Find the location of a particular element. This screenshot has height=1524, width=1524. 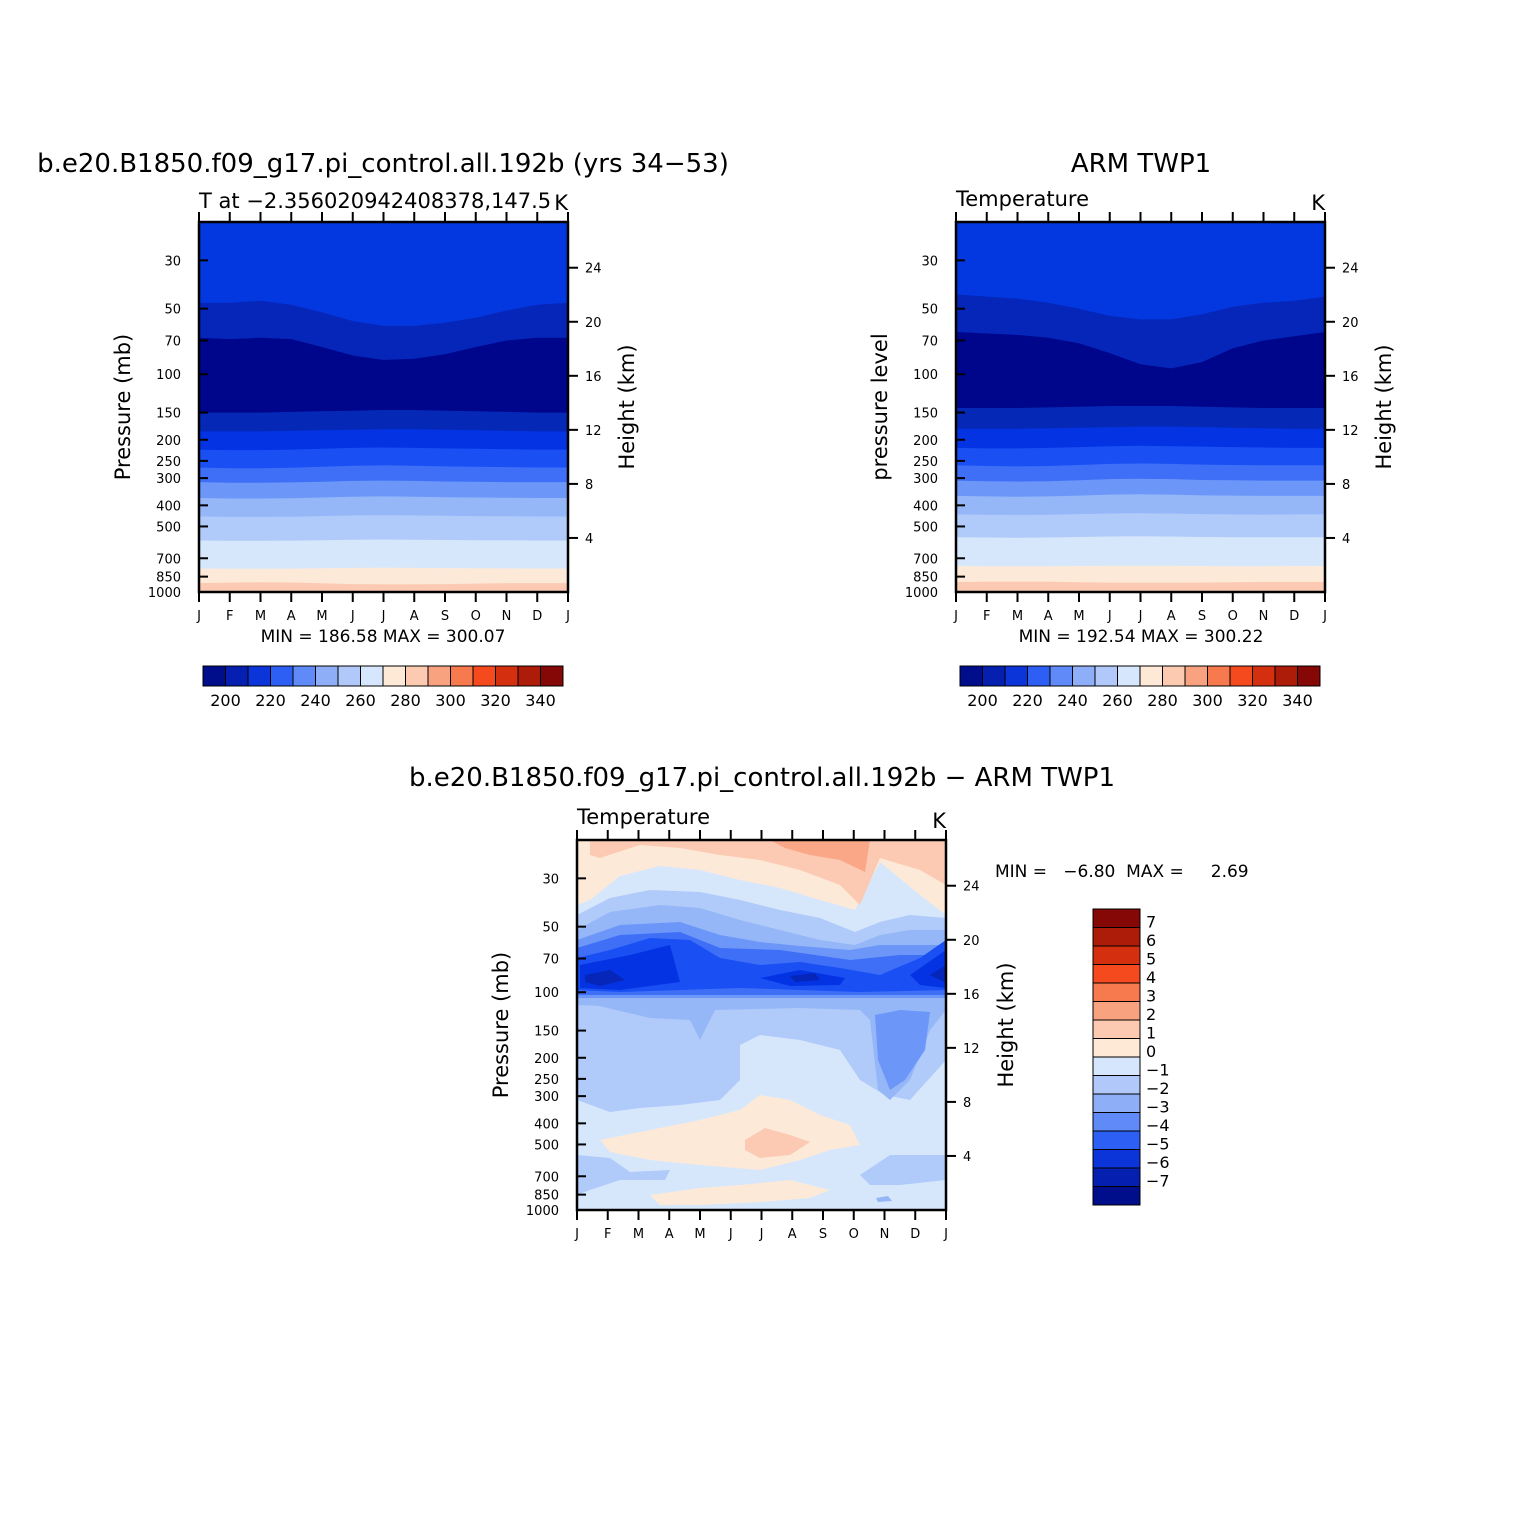

obs-contour-fill is located at coordinates (1140, 407).